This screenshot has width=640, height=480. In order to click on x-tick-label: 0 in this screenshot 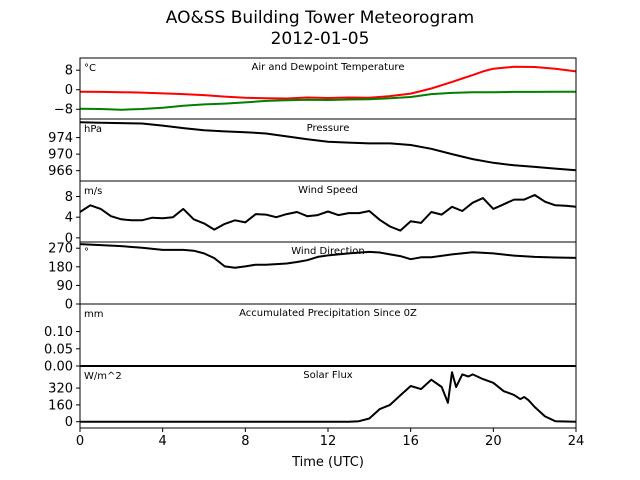, I will do `click(80, 441)`.